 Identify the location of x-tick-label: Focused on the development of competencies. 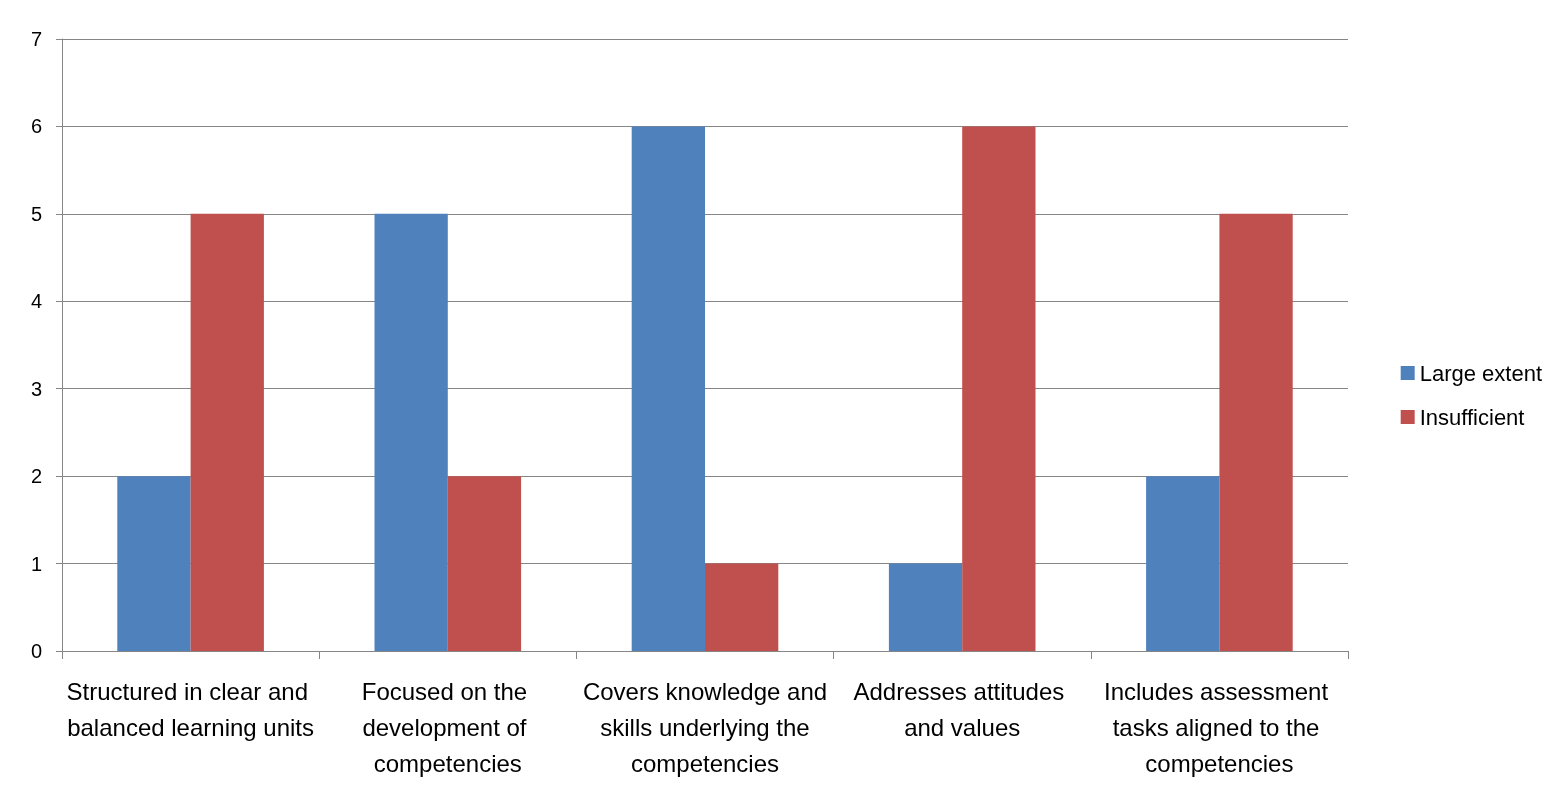
(447, 727).